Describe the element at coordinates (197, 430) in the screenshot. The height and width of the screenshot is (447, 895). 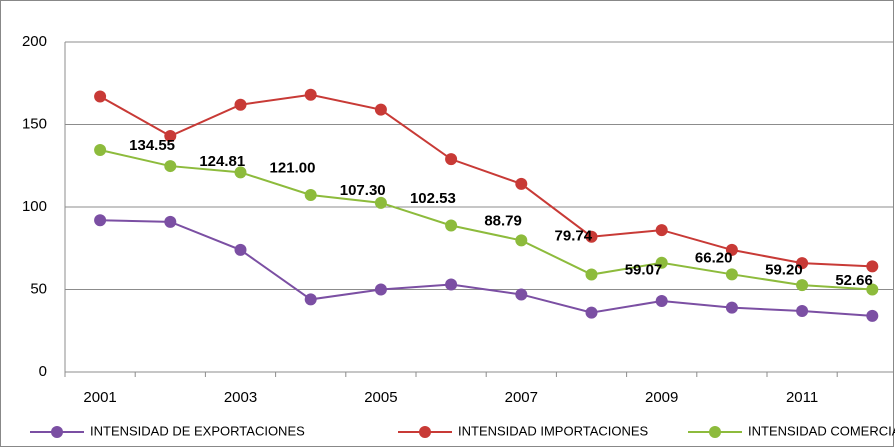
I see `legend-label: INTENSIDAD DE EXPORTACIONES` at that location.